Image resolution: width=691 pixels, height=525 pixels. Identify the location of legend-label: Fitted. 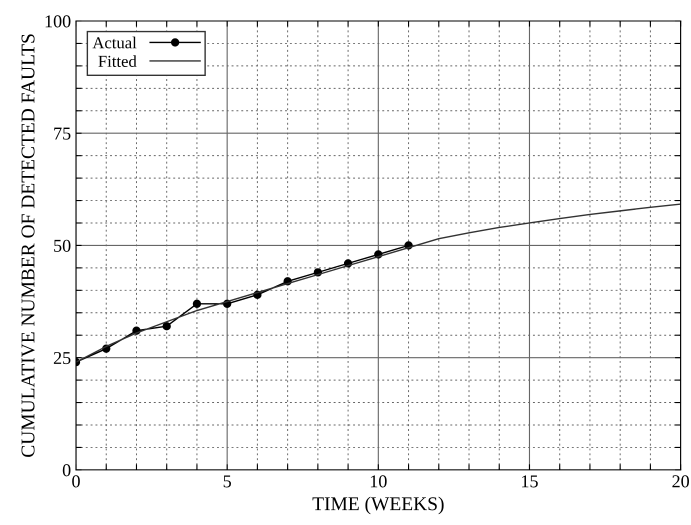
(117, 61).